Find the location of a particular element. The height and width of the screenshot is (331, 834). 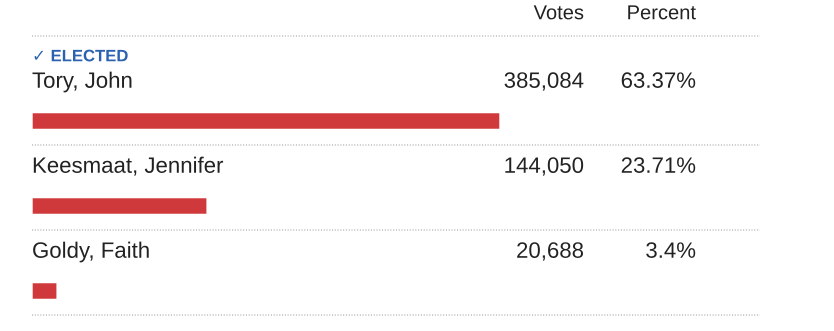

data-label: 3.4% is located at coordinates (671, 250).